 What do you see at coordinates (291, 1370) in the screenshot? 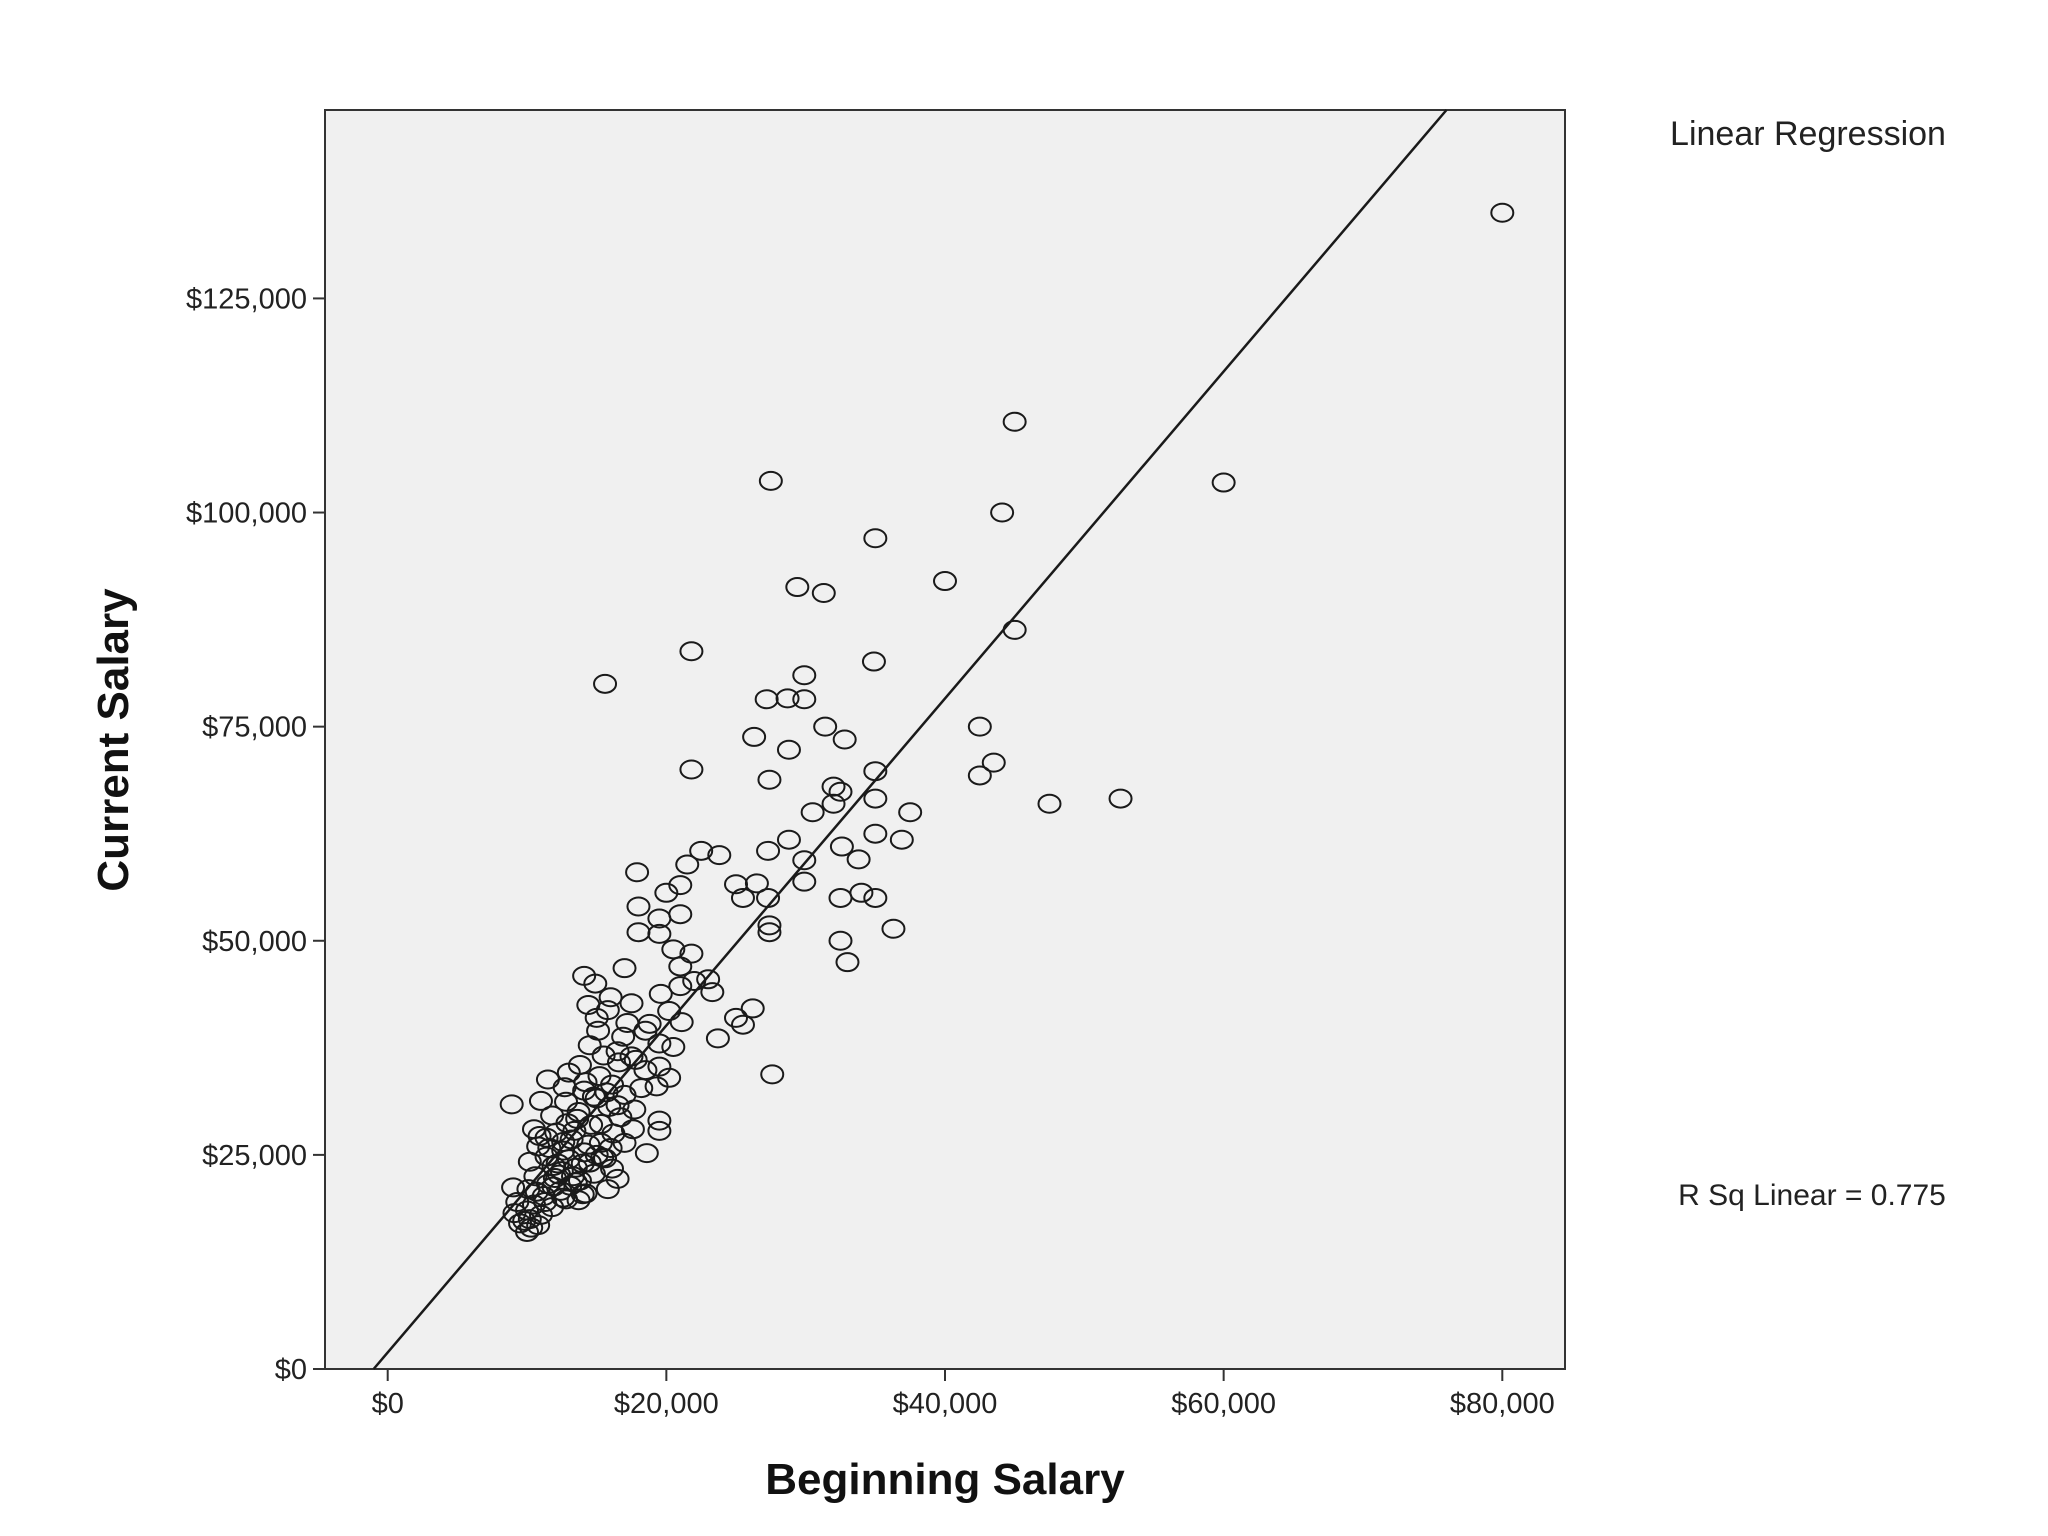
I see `y-tick-label: $0` at bounding box center [291, 1370].